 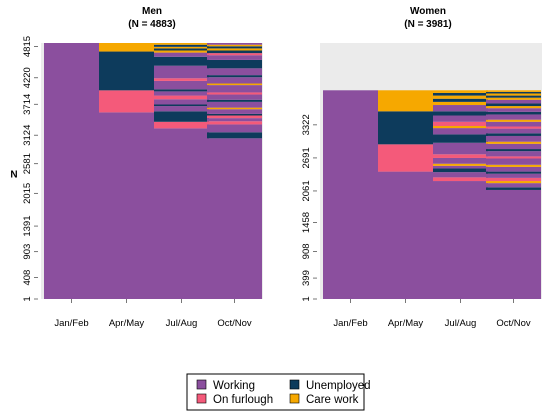 What do you see at coordinates (27, 104) in the screenshot?
I see `men-y-tick-label-7: 3714` at bounding box center [27, 104].